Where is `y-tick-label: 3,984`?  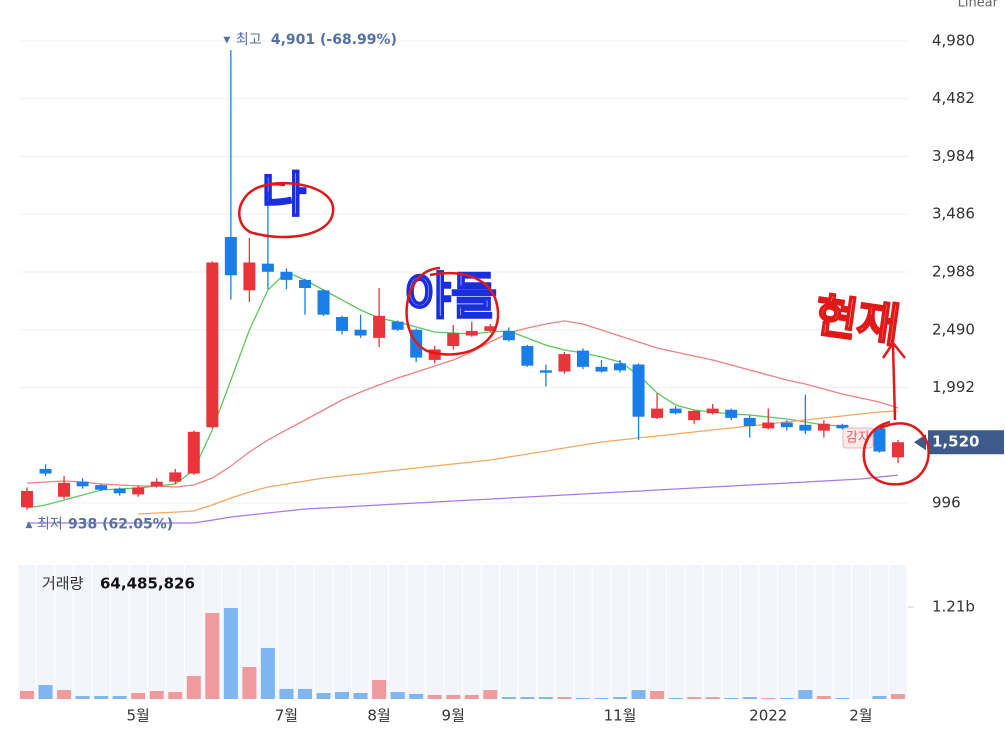 y-tick-label: 3,984 is located at coordinates (953, 156).